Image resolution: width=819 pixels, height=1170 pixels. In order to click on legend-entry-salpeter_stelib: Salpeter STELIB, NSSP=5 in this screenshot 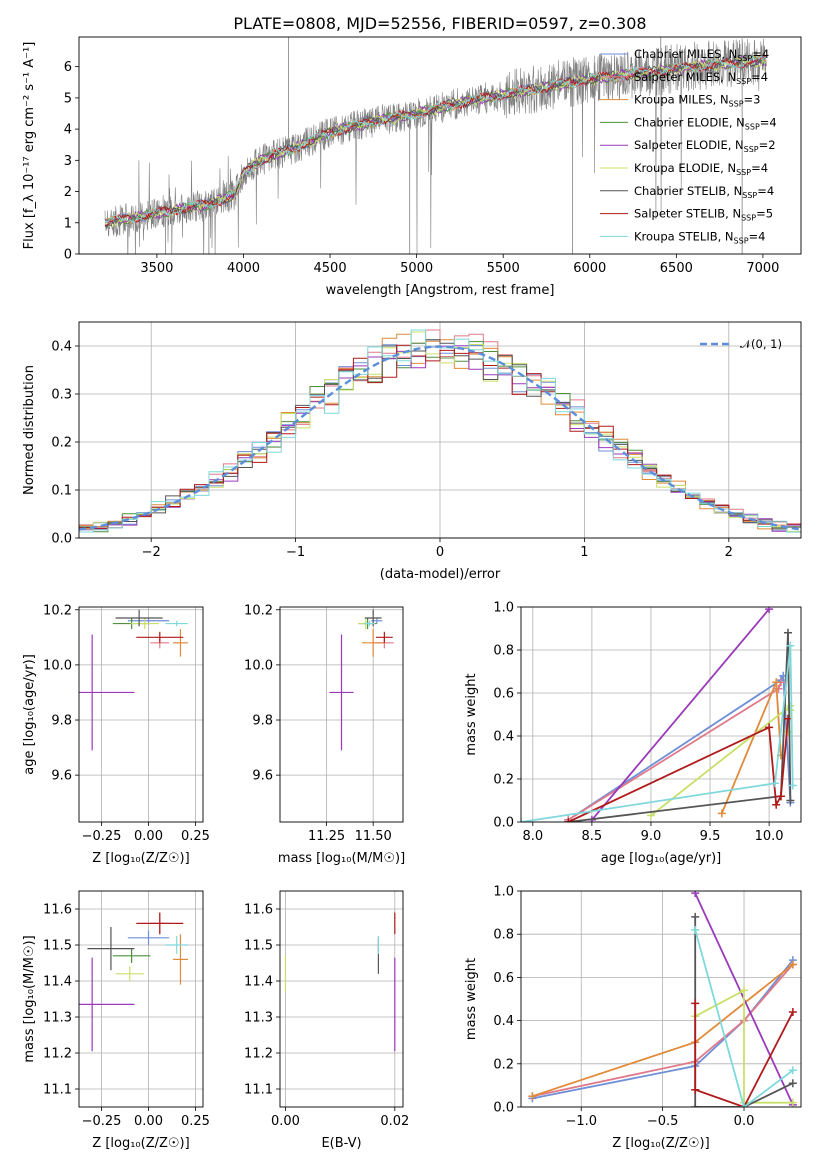, I will do `click(703, 215)`.